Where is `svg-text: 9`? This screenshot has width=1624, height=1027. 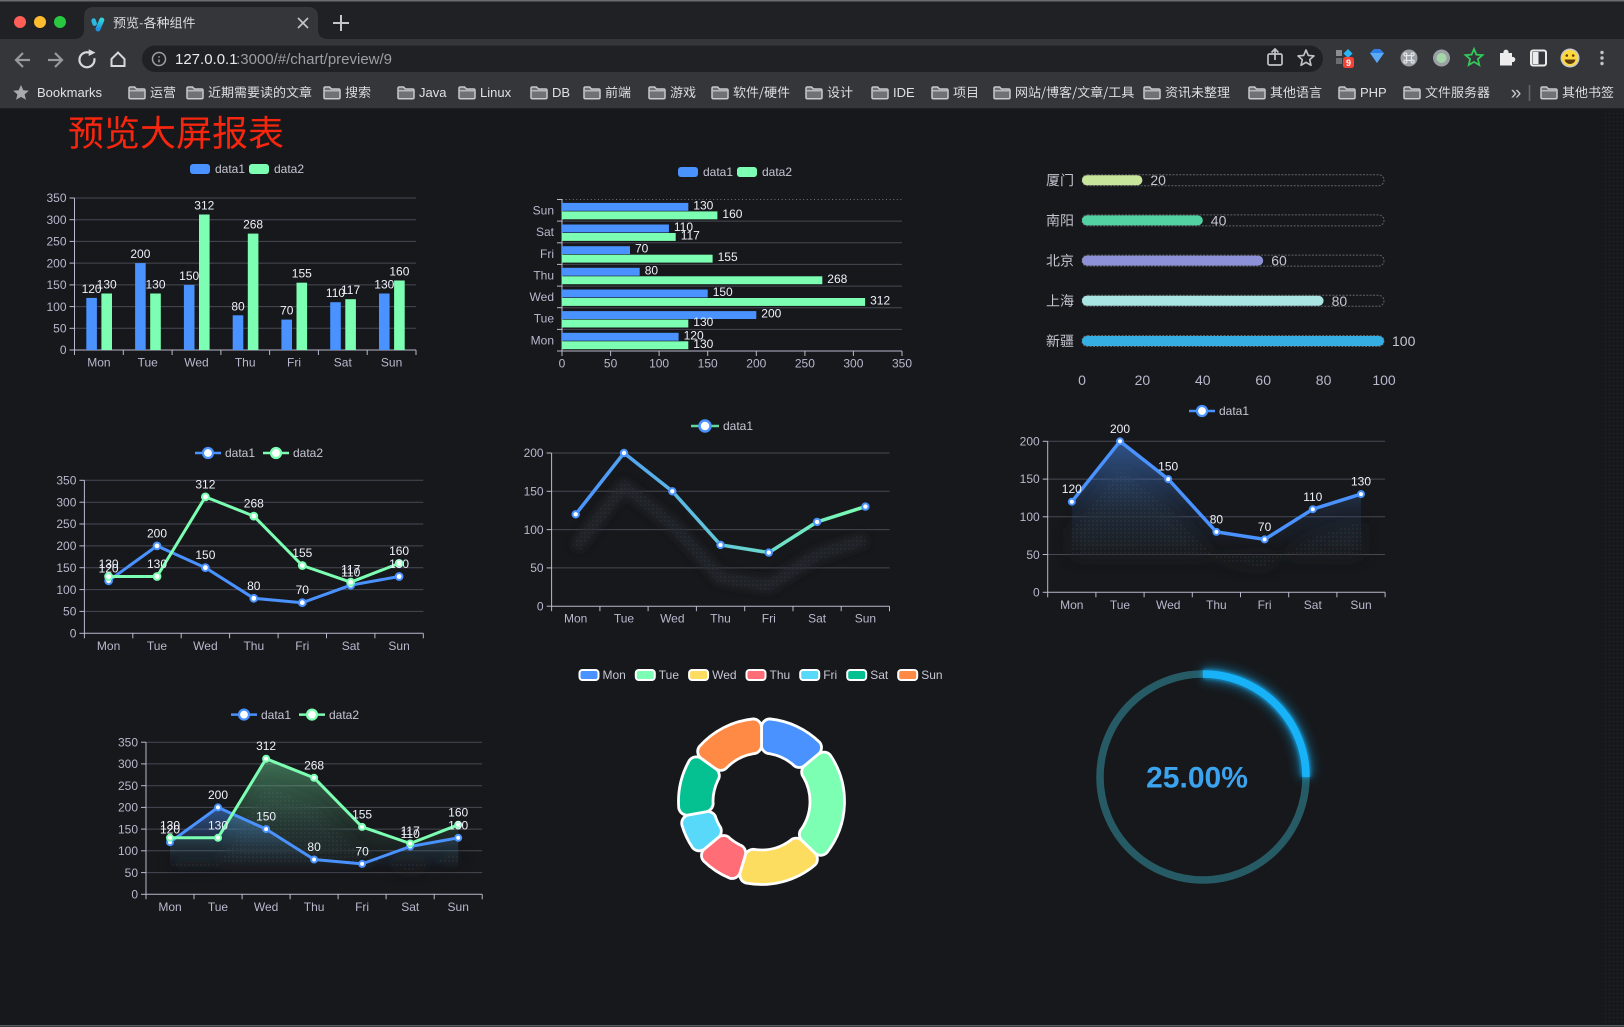 svg-text: 9 is located at coordinates (1348, 63).